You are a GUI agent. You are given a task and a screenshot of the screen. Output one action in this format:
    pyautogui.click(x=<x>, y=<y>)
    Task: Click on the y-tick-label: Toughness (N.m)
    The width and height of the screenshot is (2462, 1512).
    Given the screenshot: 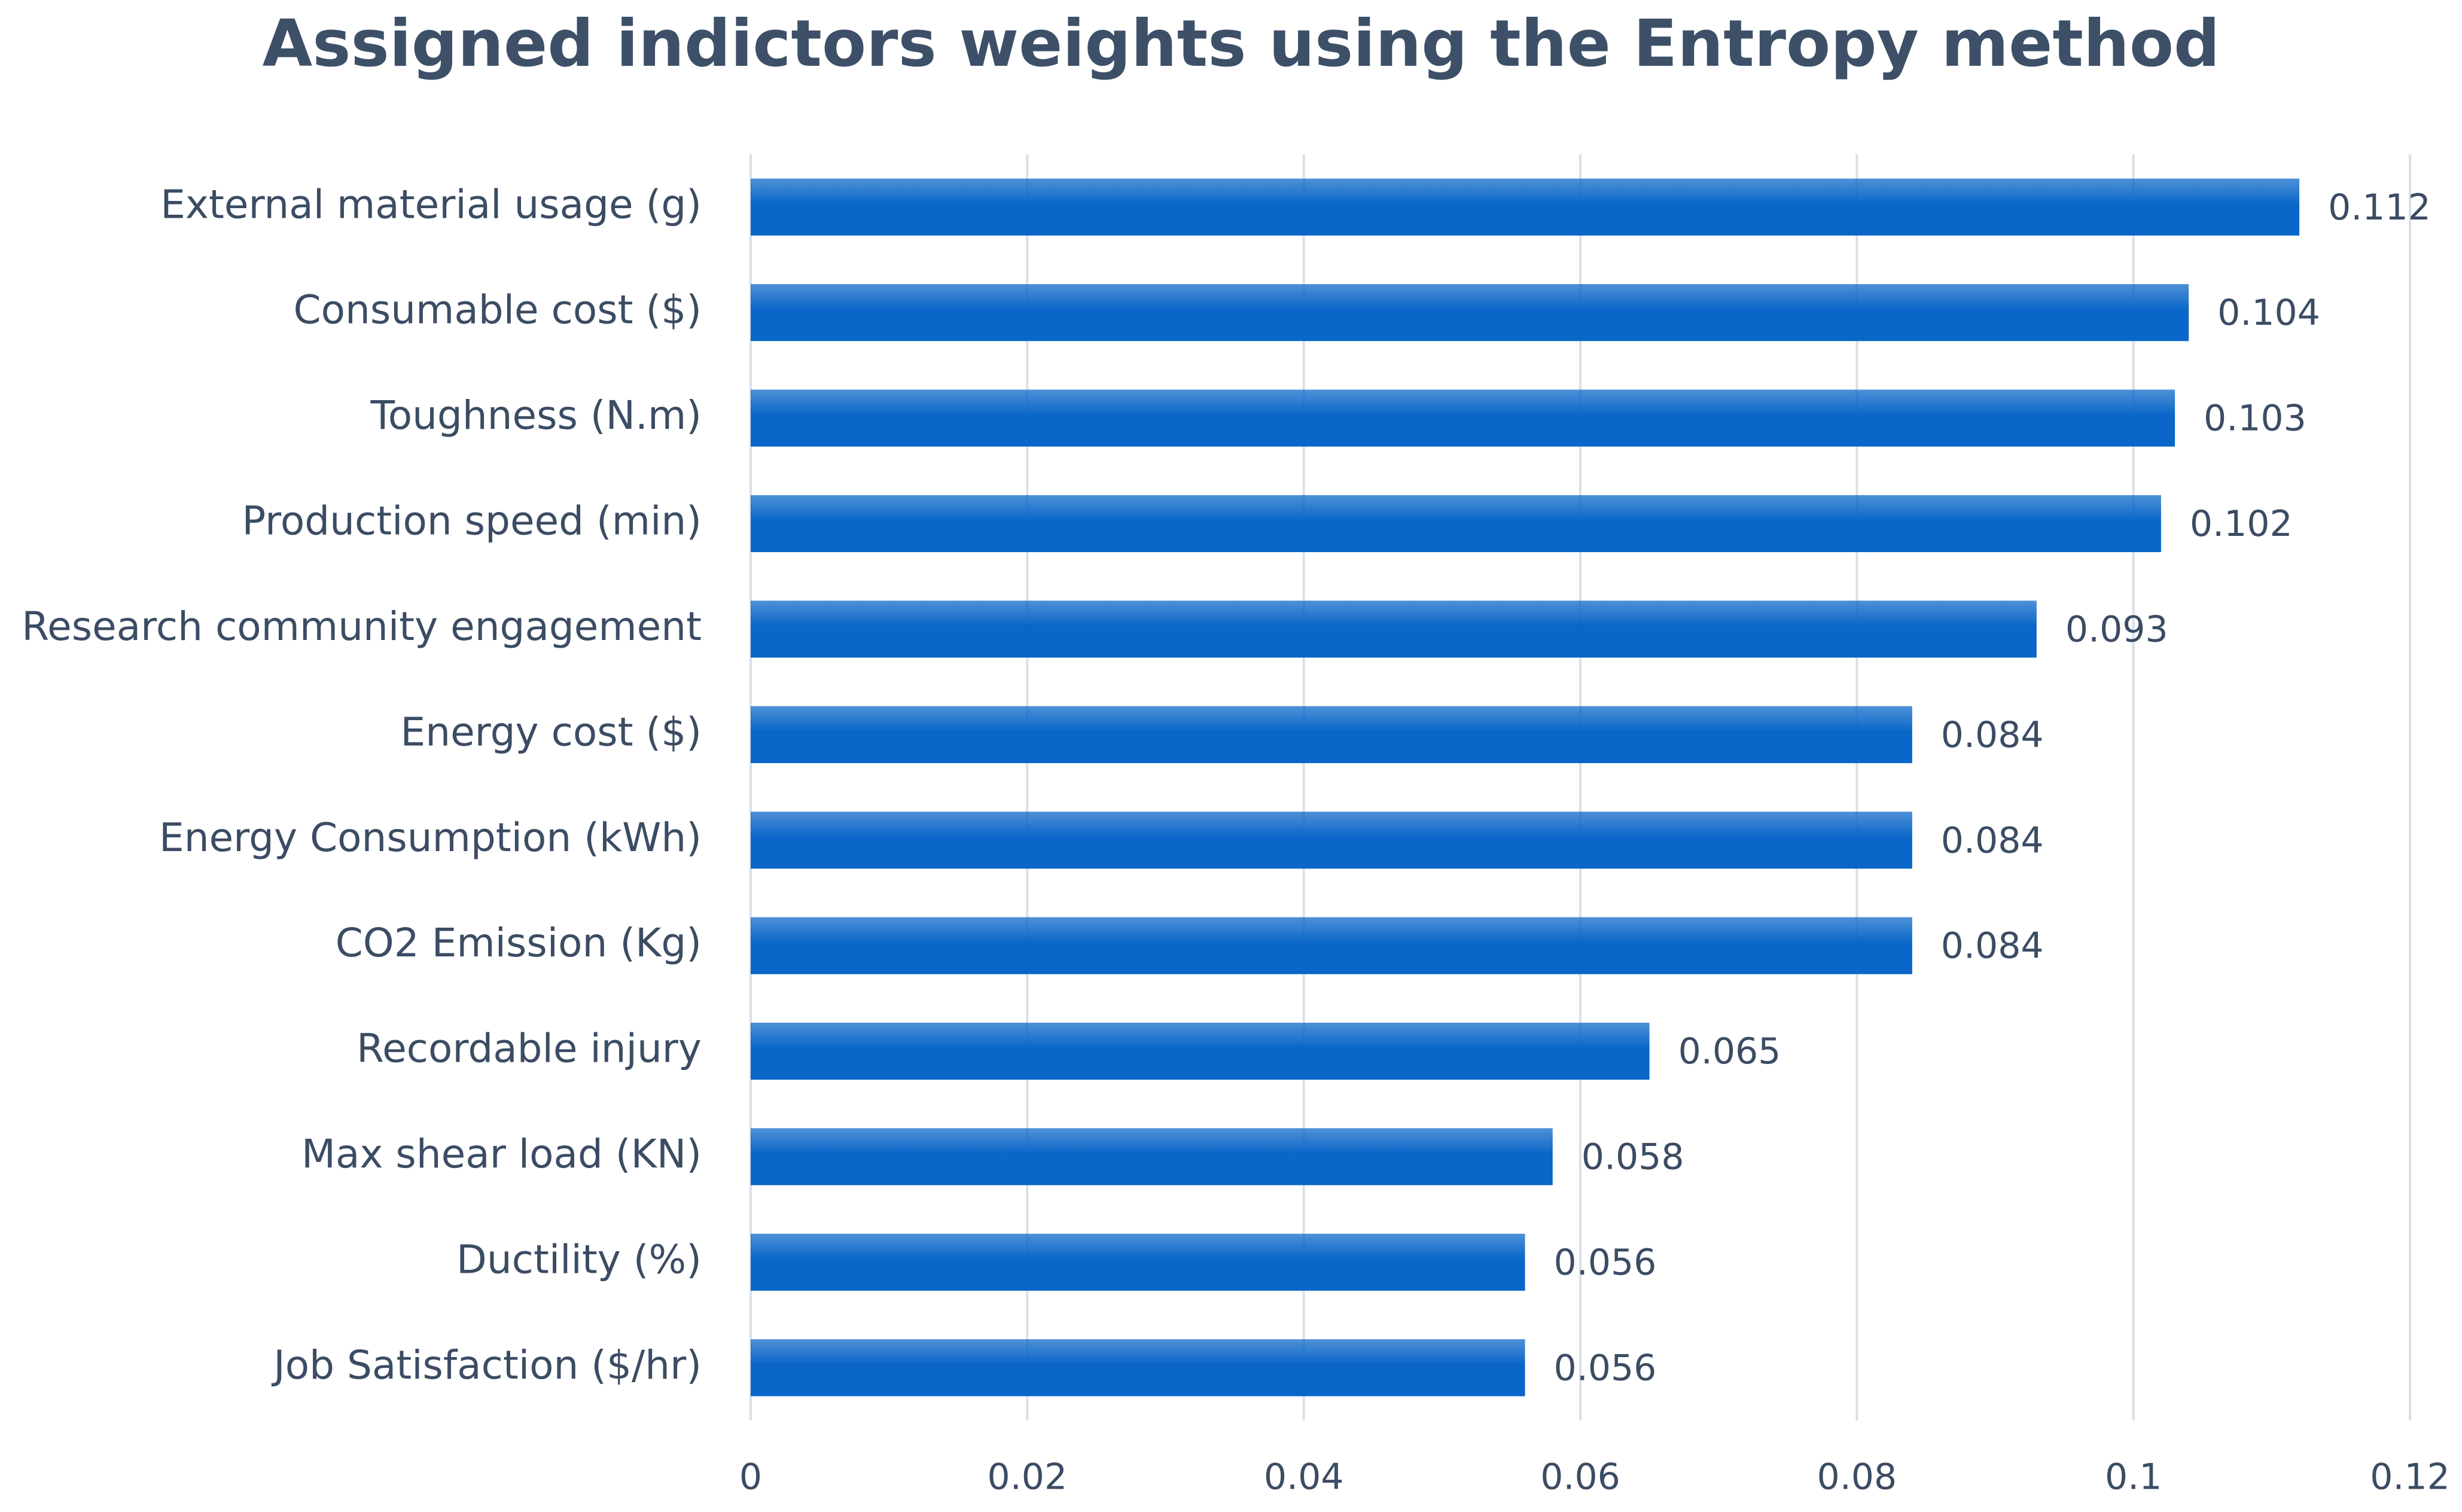 What is the action you would take?
    pyautogui.click(x=536, y=415)
    